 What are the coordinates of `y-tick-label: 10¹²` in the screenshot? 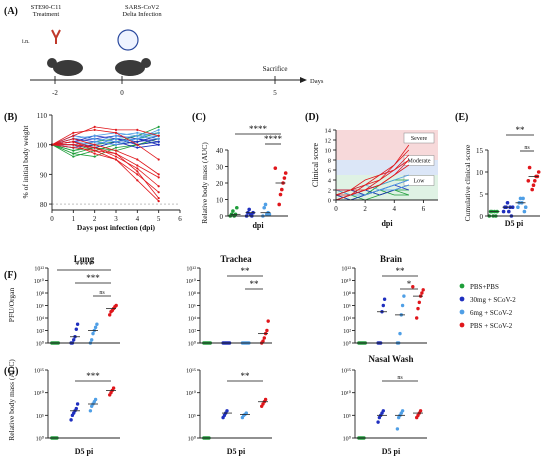 It's located at (39, 270).